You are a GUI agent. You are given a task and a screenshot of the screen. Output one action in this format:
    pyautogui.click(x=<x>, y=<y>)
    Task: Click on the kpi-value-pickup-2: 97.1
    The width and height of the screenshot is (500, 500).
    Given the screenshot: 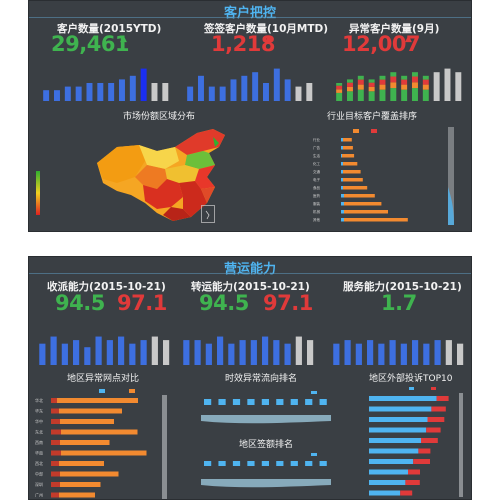 What is the action you would take?
    pyautogui.click(x=142, y=303)
    